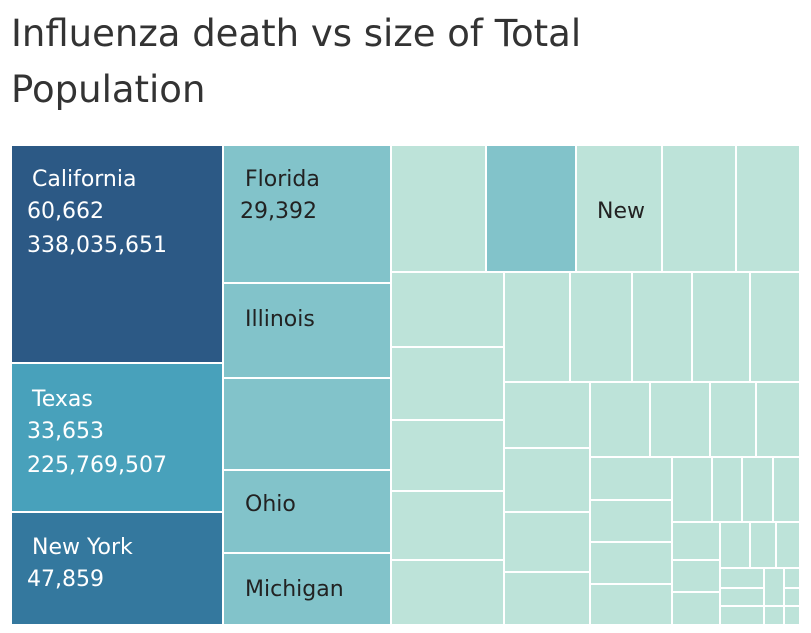 The width and height of the screenshot is (811, 633). What do you see at coordinates (65, 211) in the screenshot?
I see `tile-label-deaths: 60,662` at bounding box center [65, 211].